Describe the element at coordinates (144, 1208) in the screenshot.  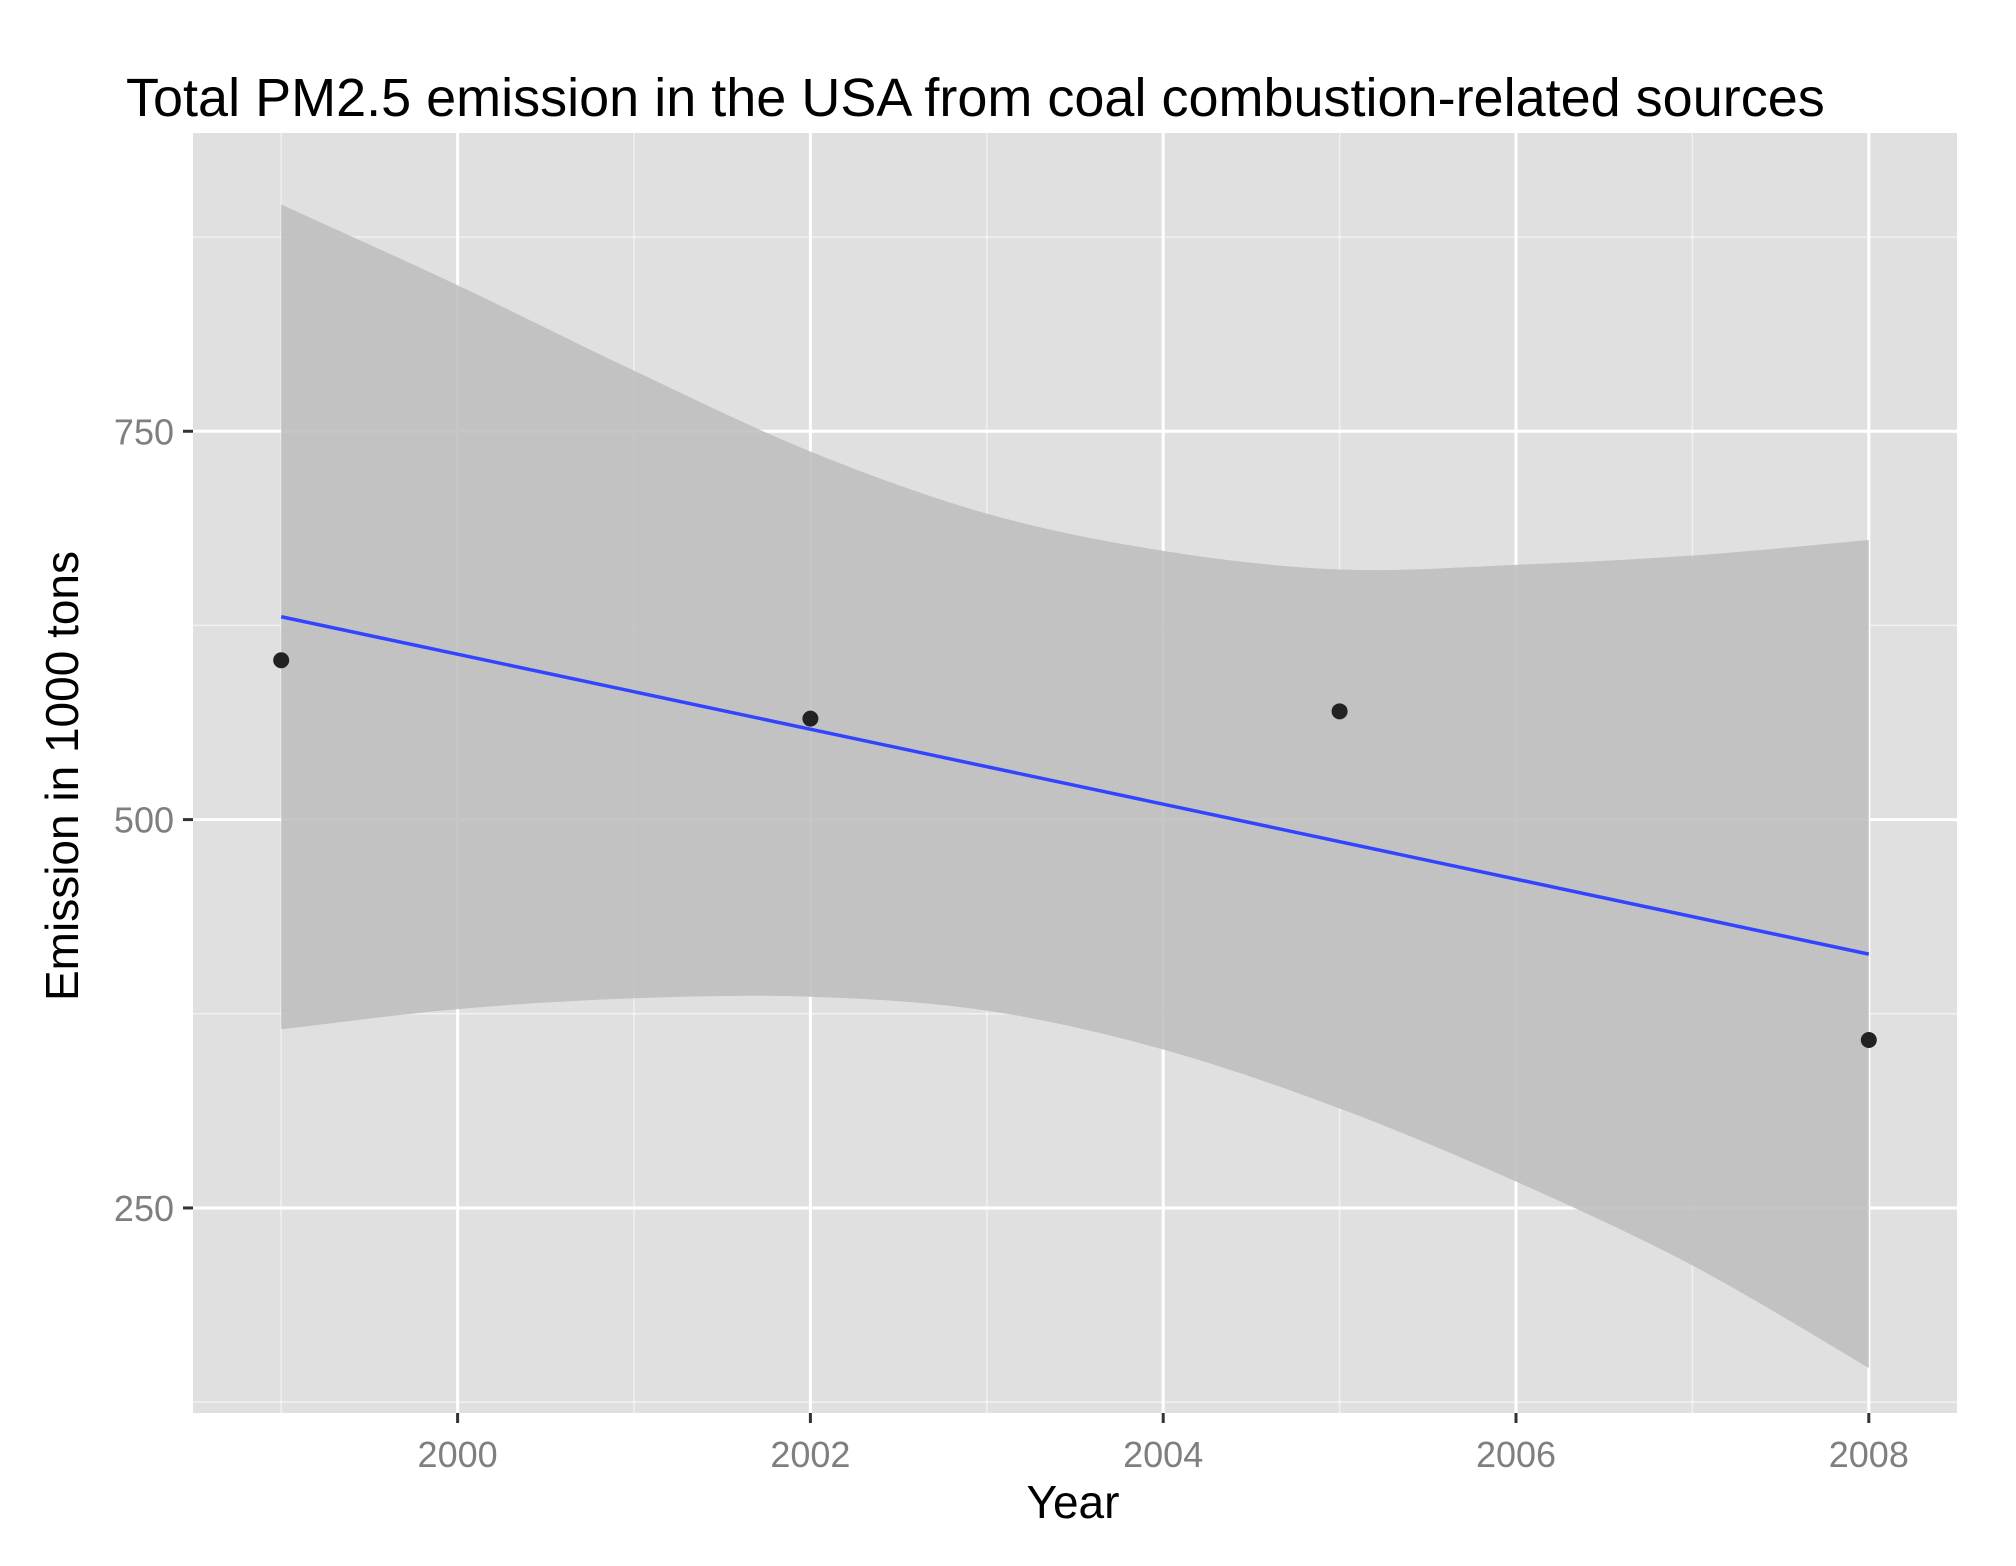
I see `y-tick-label: 250` at that location.